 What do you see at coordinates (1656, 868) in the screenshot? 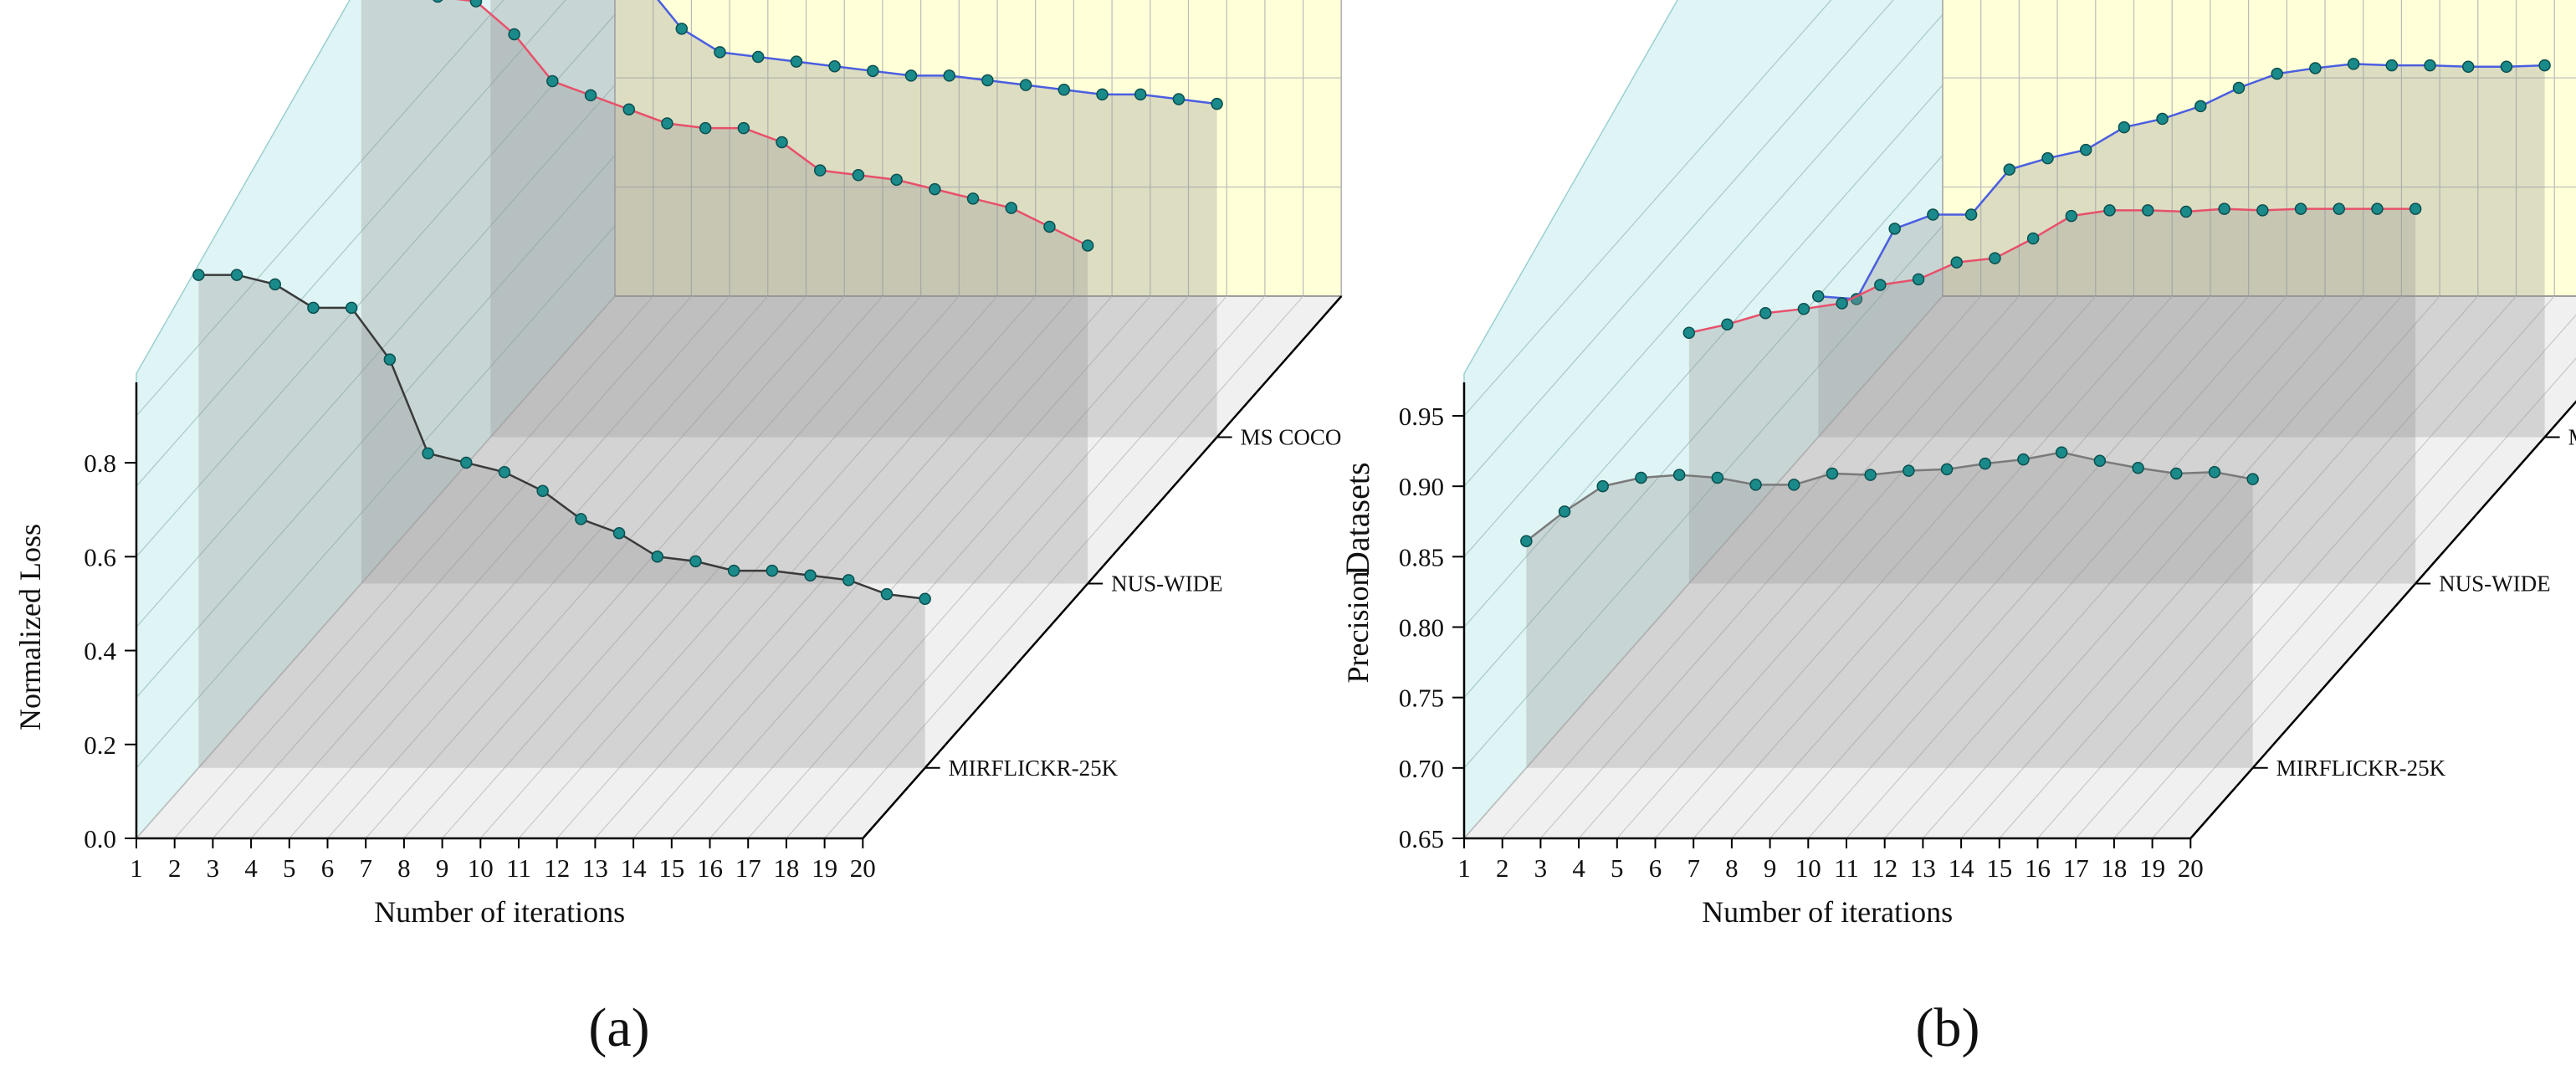
I see `x-tick-label: 6` at bounding box center [1656, 868].